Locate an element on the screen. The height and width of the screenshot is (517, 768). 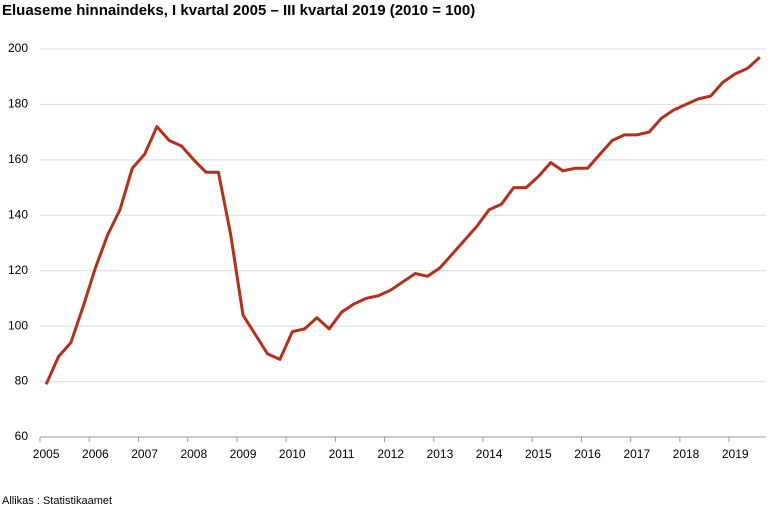
x-tick-label: 2014 is located at coordinates (489, 454).